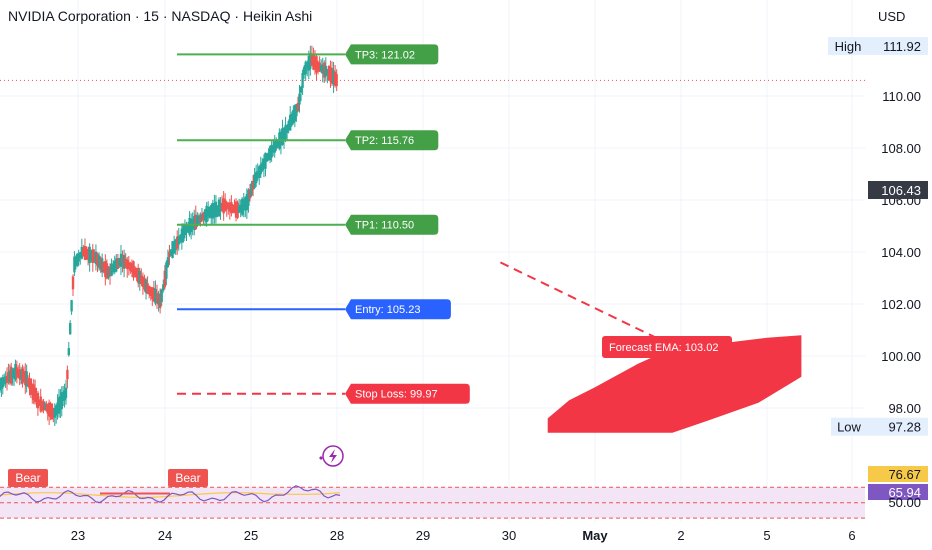 The height and width of the screenshot is (550, 932). Describe the element at coordinates (165, 535) in the screenshot. I see `time-tick-label: 24` at that location.